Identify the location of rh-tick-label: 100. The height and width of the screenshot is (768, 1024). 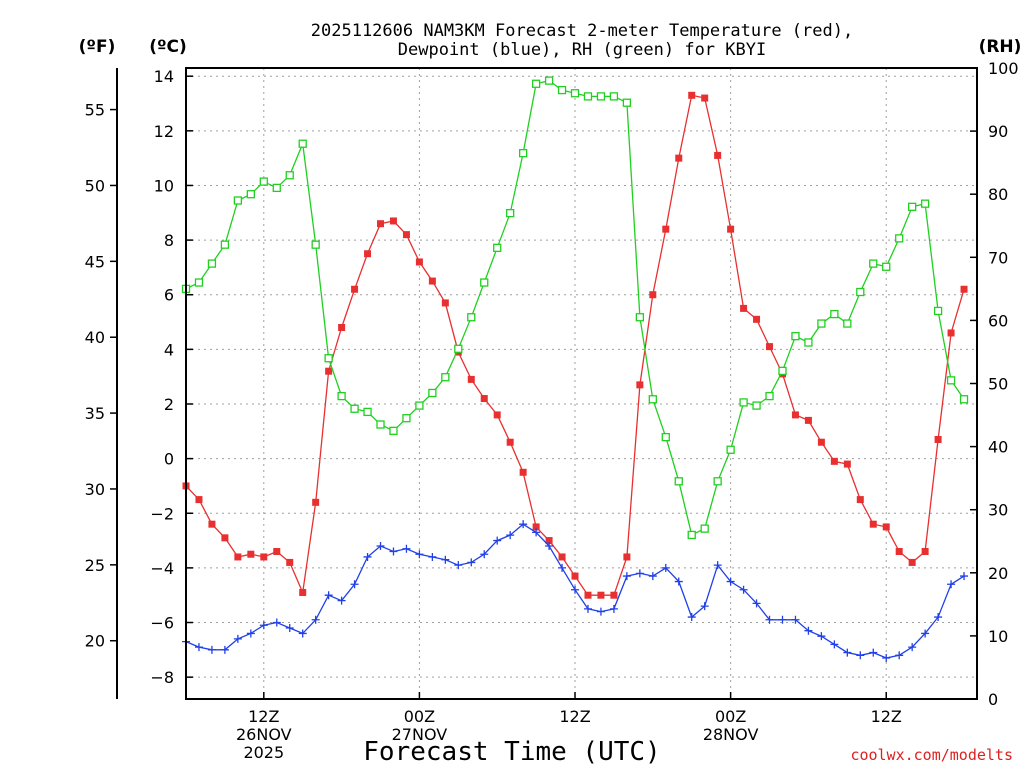
(1003, 68).